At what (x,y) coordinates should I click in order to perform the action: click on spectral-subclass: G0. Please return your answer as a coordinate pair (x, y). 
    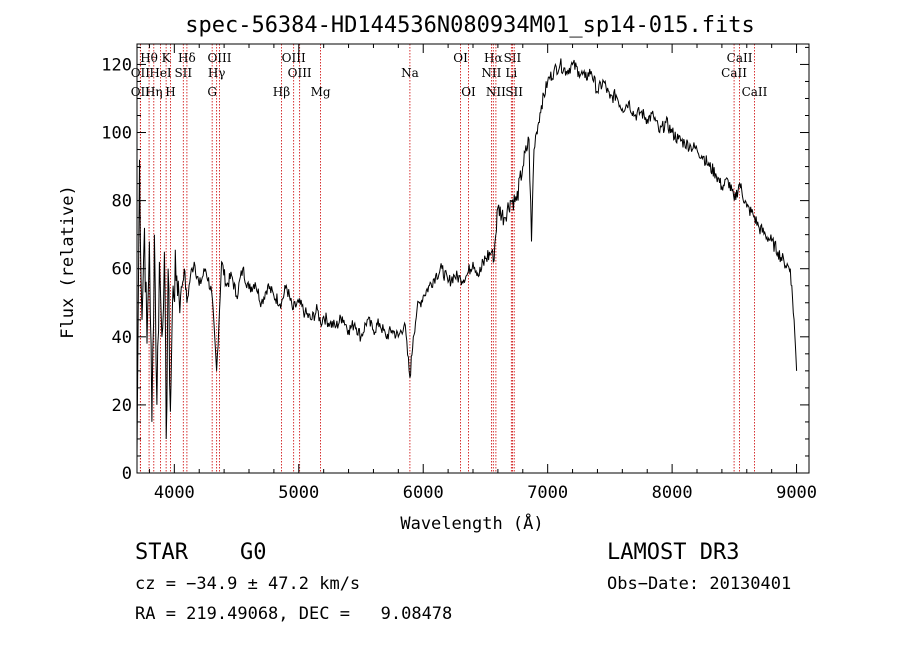
    Looking at the image, I should click on (253, 552).